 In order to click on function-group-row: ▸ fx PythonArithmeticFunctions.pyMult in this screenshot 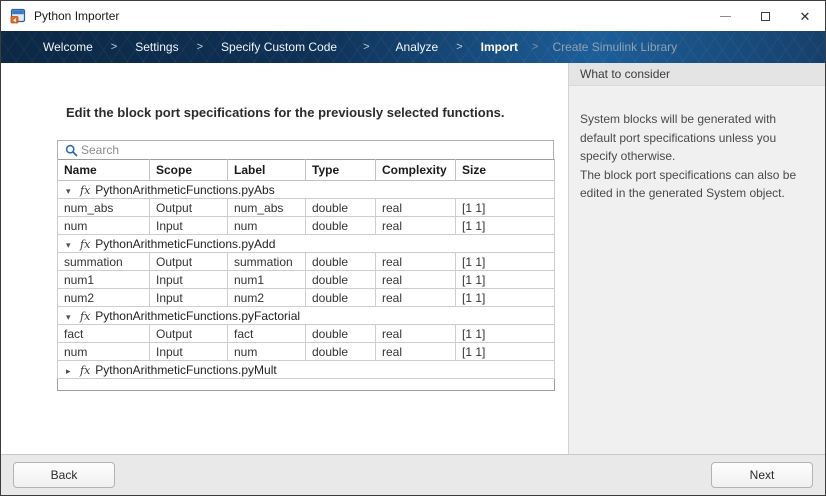, I will do `click(306, 369)`.